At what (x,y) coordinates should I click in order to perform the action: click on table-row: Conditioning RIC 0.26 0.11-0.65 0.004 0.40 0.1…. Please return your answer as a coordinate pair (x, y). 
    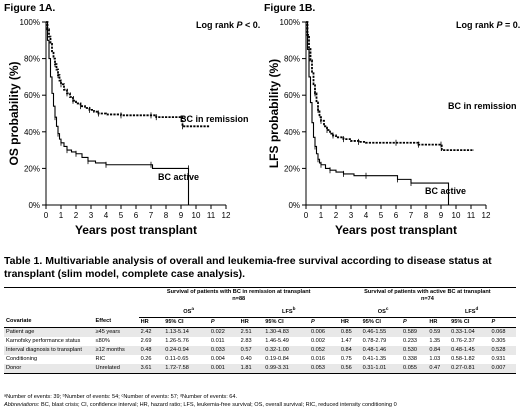
    Looking at the image, I should click on (260, 359).